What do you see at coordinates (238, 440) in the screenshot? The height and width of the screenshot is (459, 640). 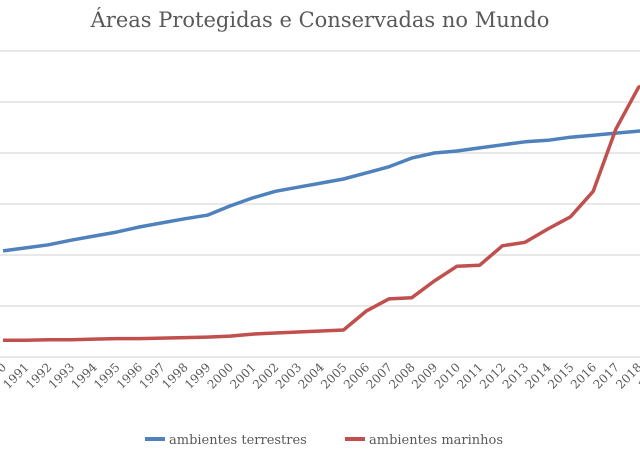 I see `legend-label: ambientes terrestres` at bounding box center [238, 440].